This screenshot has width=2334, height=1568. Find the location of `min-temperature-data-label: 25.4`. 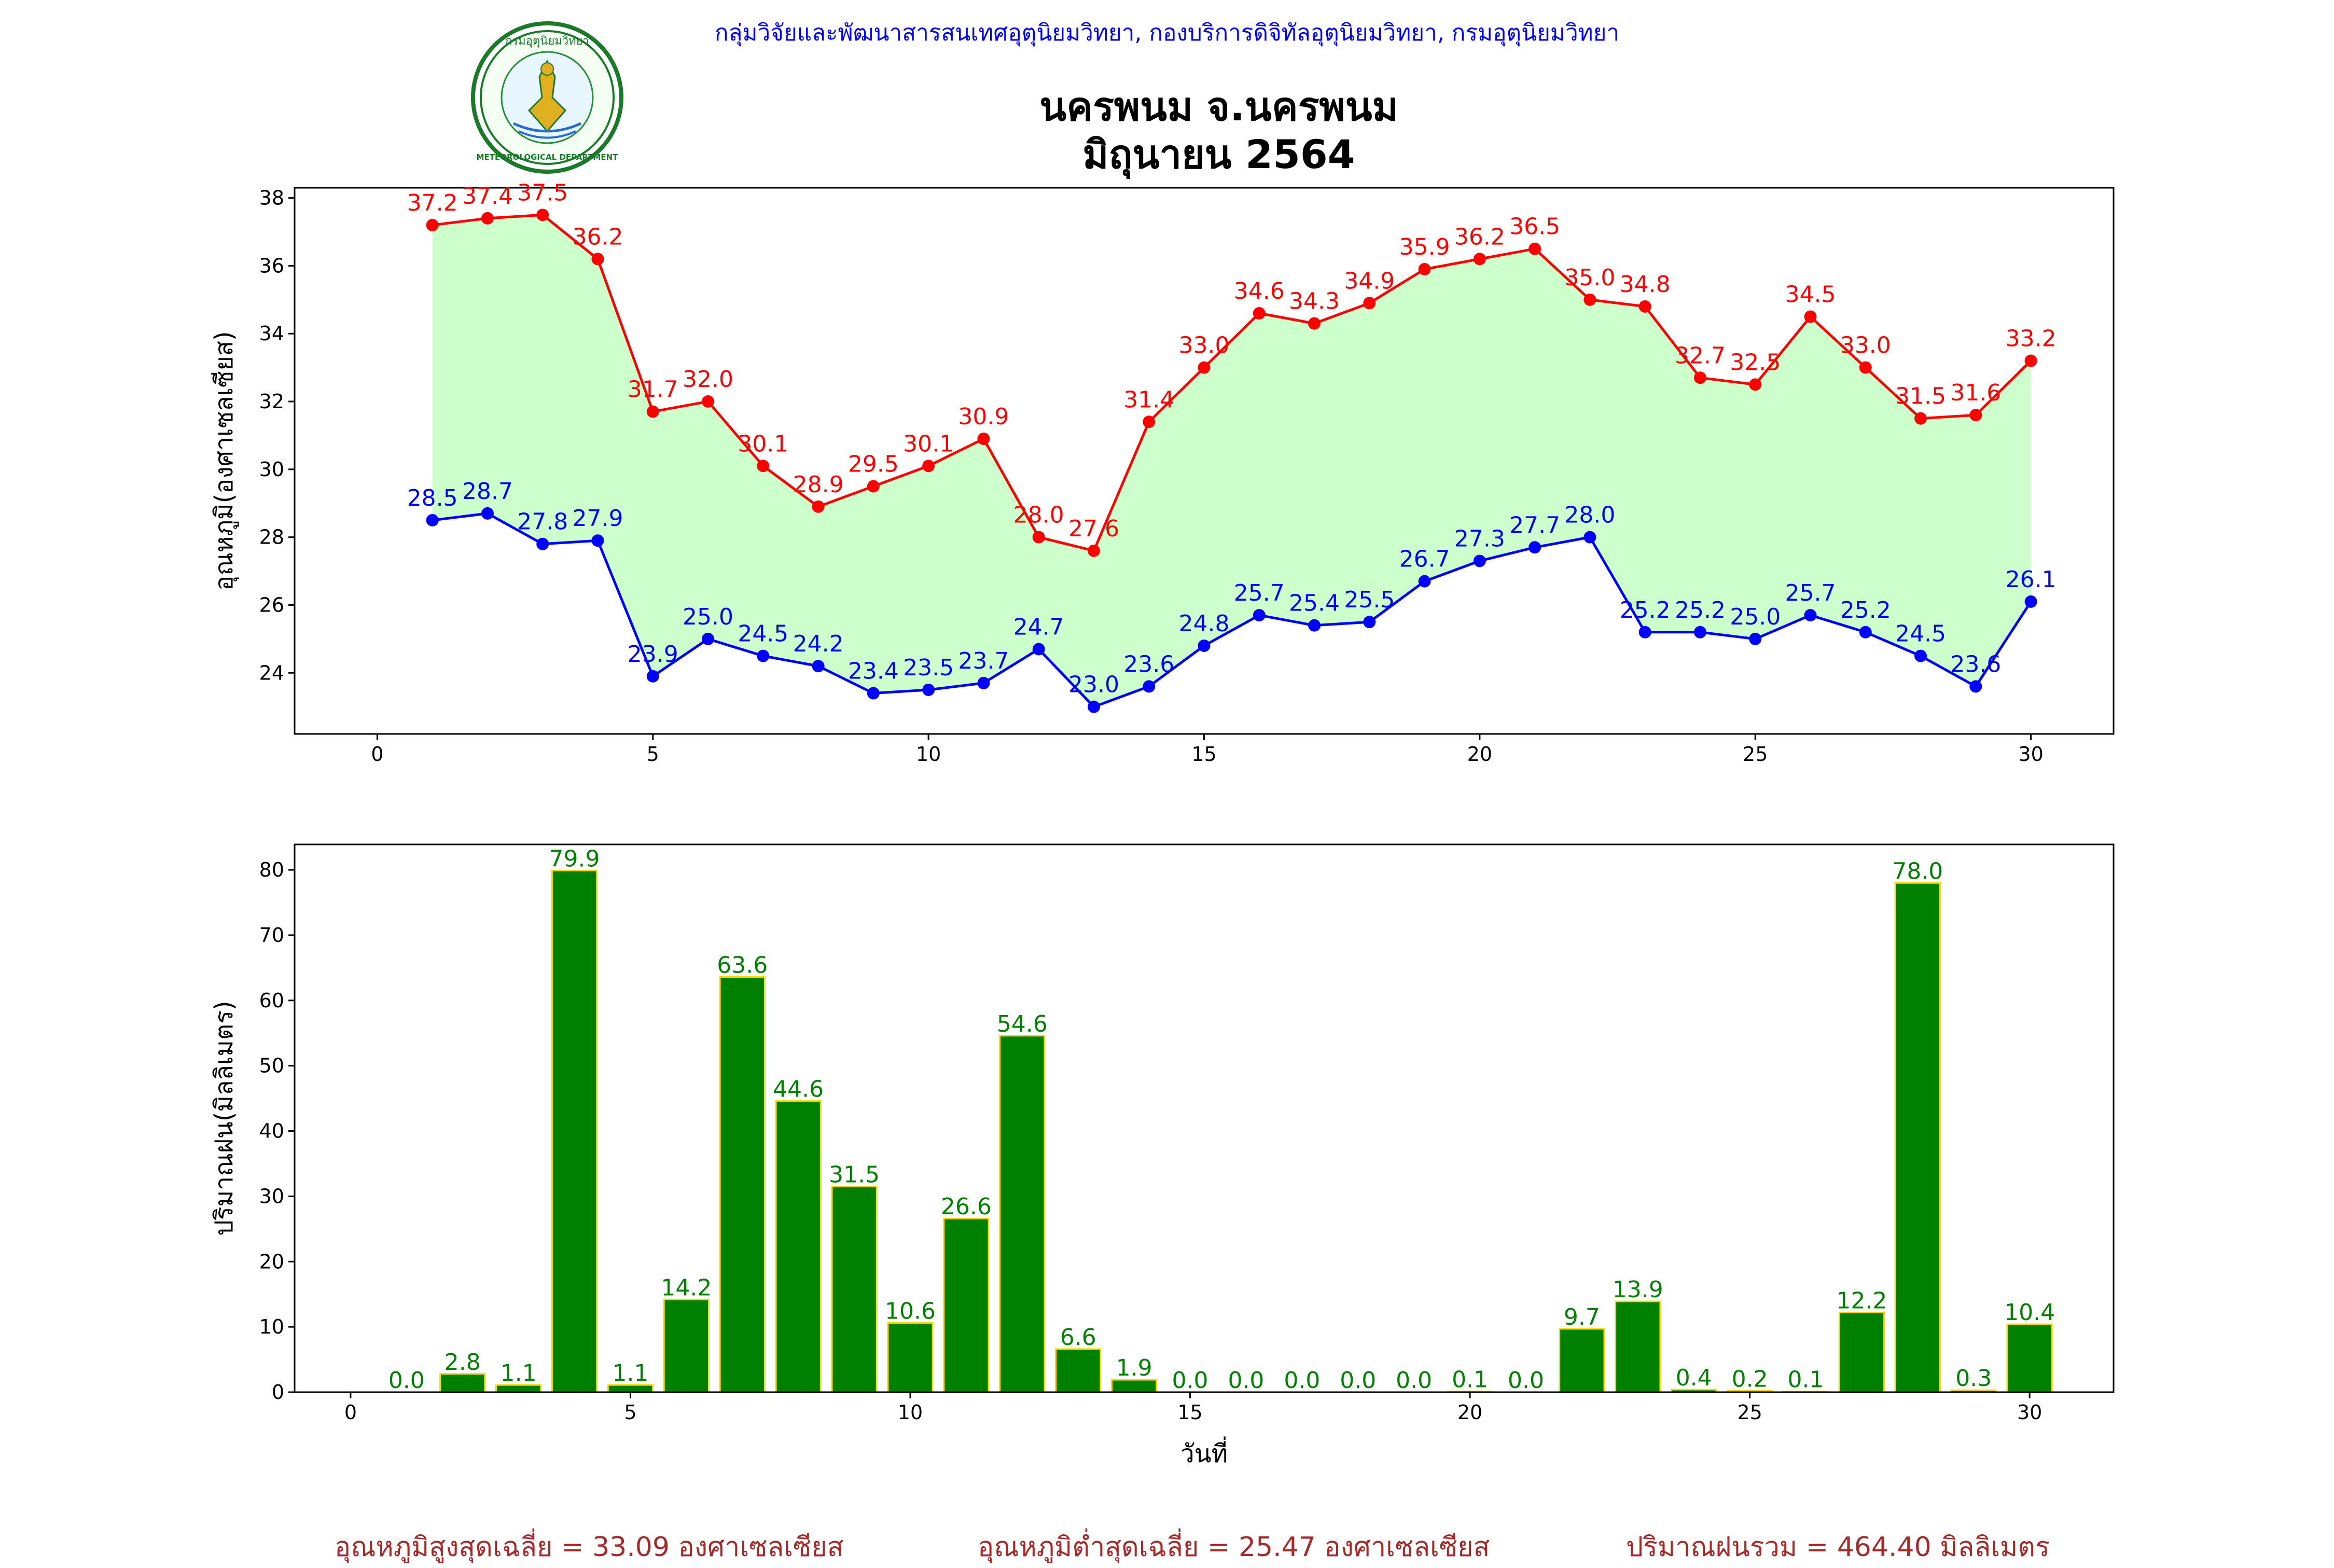

min-temperature-data-label: 25.4 is located at coordinates (1314, 603).